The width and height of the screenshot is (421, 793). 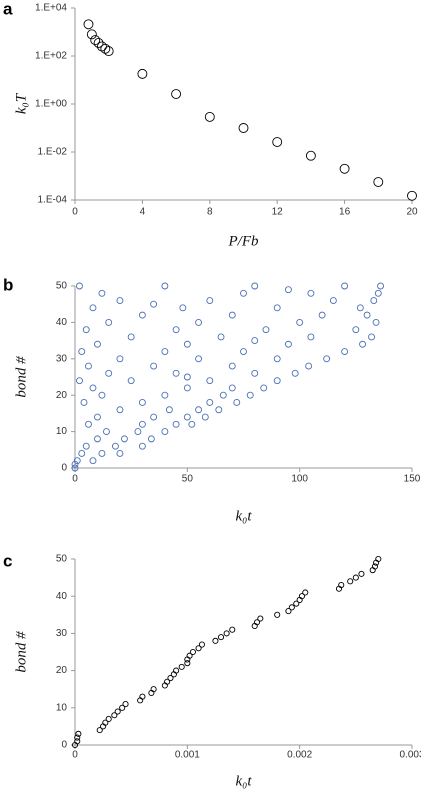 What do you see at coordinates (188, 479) in the screenshot?
I see `x-tick-label: 50` at bounding box center [188, 479].